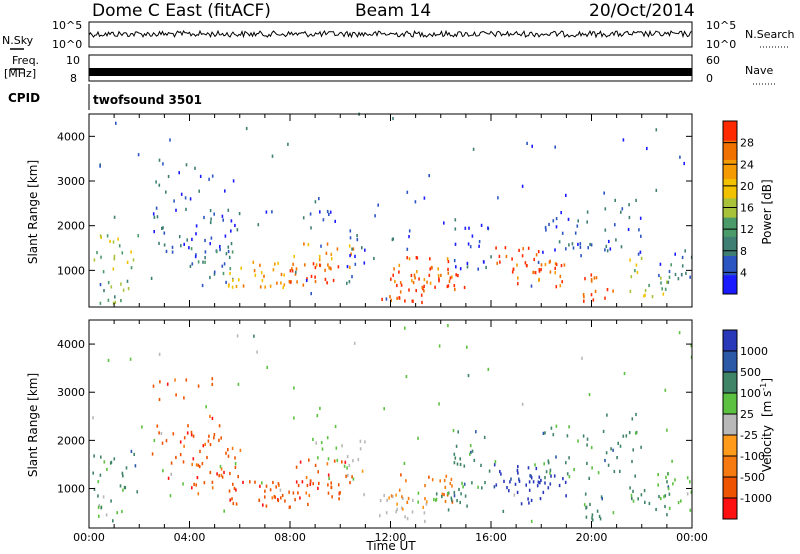 The width and height of the screenshot is (800, 554). Describe the element at coordinates (767, 448) in the screenshot. I see `velocity-colorbar-name: Velocity` at that location.